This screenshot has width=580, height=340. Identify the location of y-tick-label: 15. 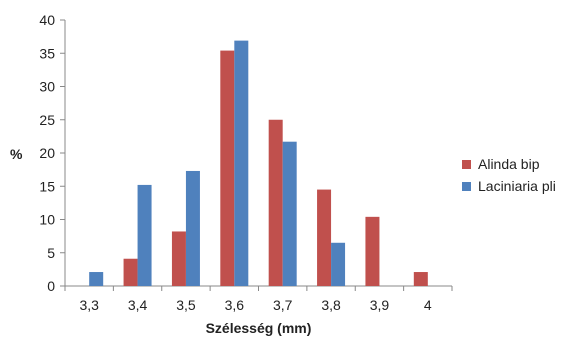
(47, 186).